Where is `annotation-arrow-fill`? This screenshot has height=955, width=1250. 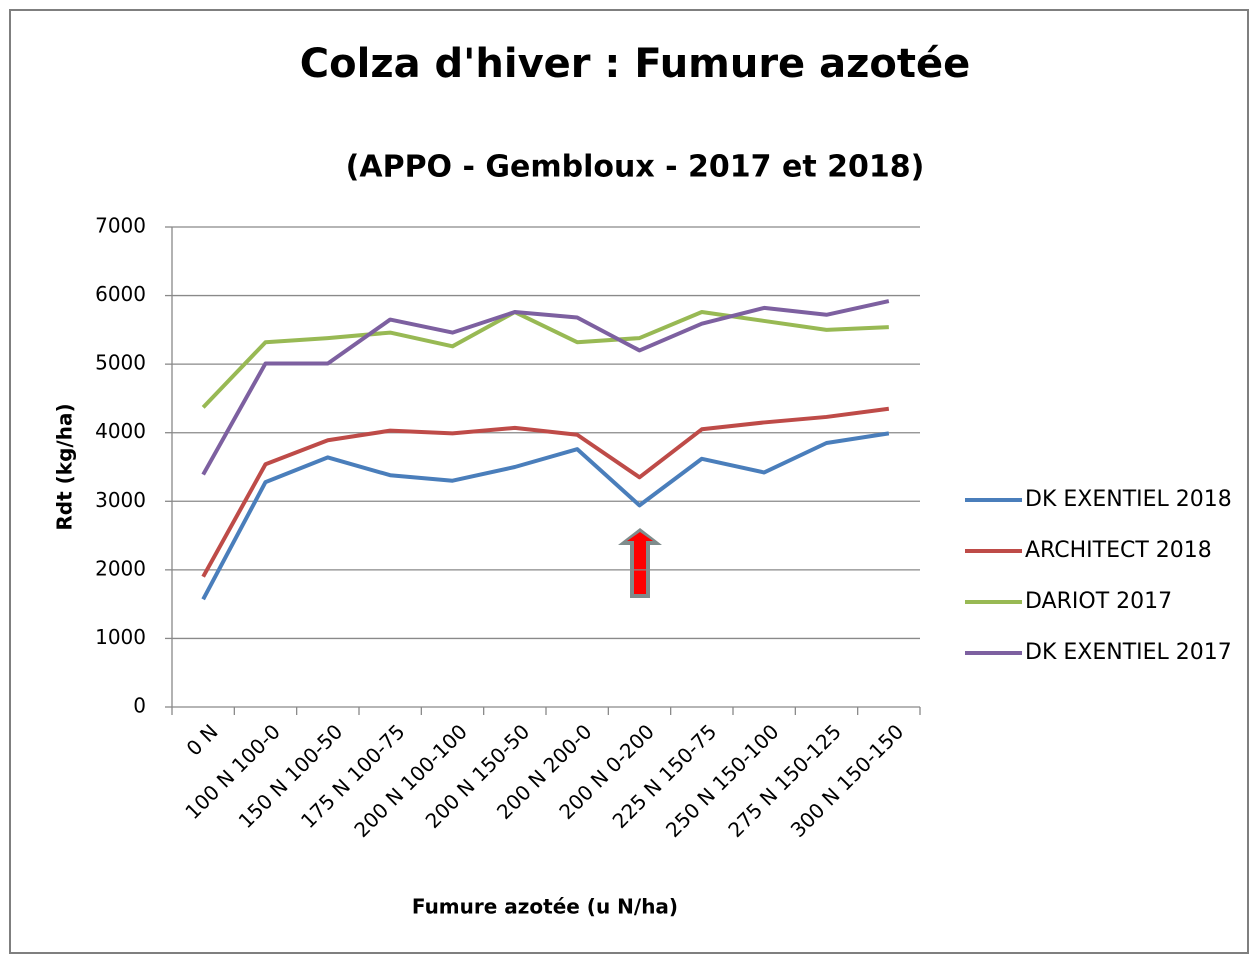 annotation-arrow-fill is located at coordinates (640, 563).